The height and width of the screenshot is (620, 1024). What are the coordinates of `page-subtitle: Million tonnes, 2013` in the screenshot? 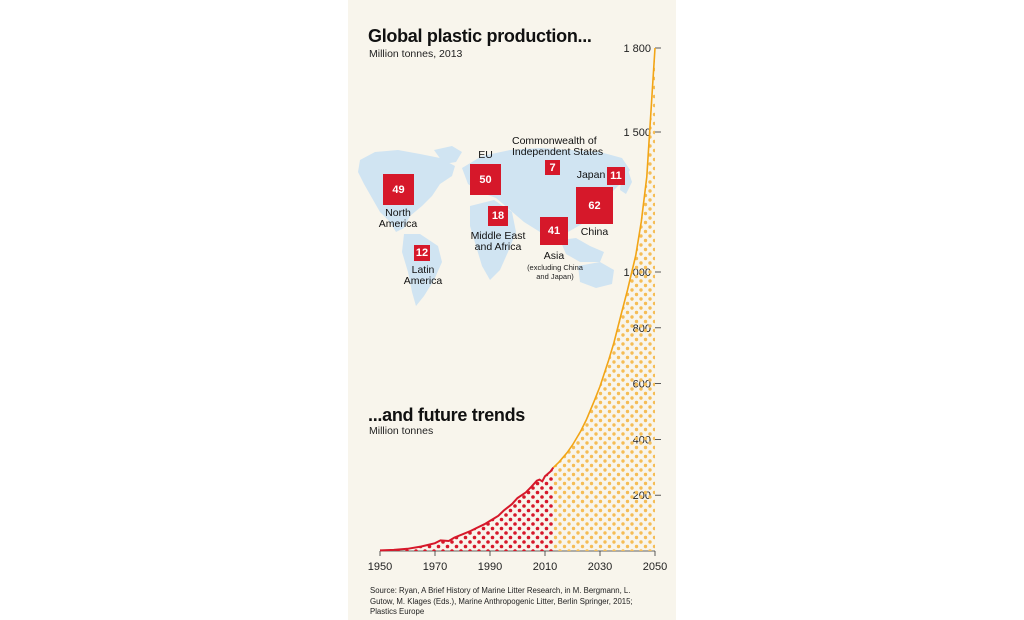 It's located at (416, 54).